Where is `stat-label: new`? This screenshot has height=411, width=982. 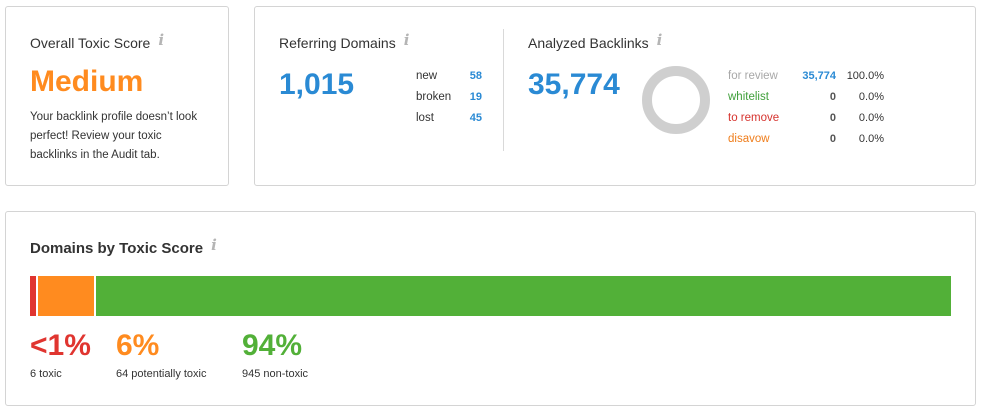
stat-label: new is located at coordinates (427, 75).